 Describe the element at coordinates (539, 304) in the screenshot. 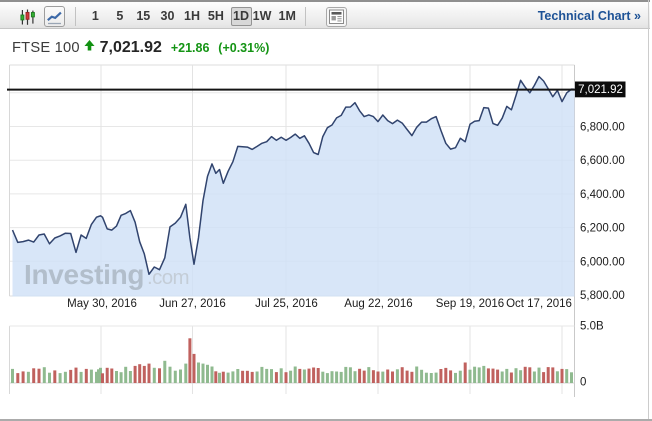

I see `svg-text: Oct 17, 2016` at that location.